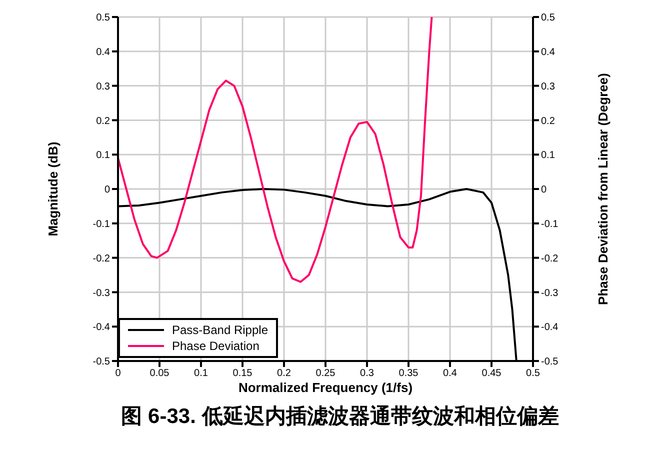  I want to click on x-tick-label: 0.45, so click(492, 374).